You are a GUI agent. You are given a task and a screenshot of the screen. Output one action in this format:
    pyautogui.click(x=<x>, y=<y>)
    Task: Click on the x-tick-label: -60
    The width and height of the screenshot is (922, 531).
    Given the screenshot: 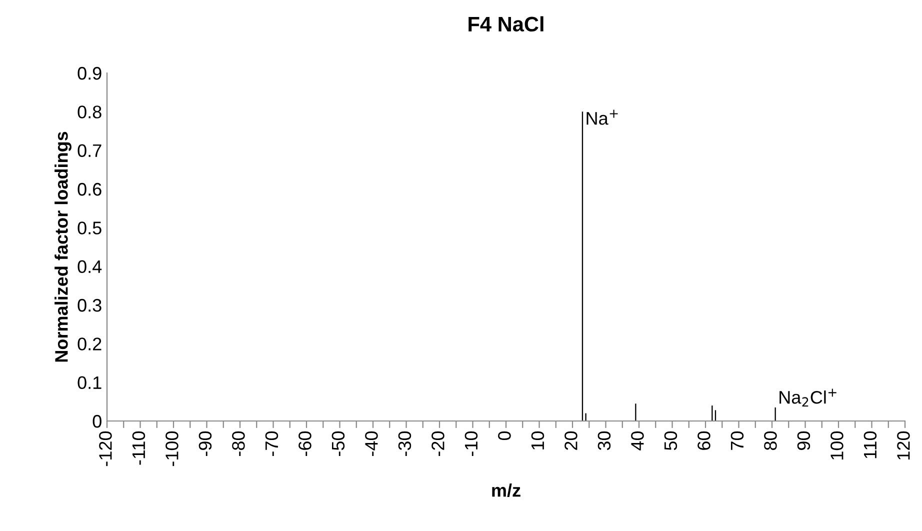 What is the action you would take?
    pyautogui.click(x=305, y=443)
    